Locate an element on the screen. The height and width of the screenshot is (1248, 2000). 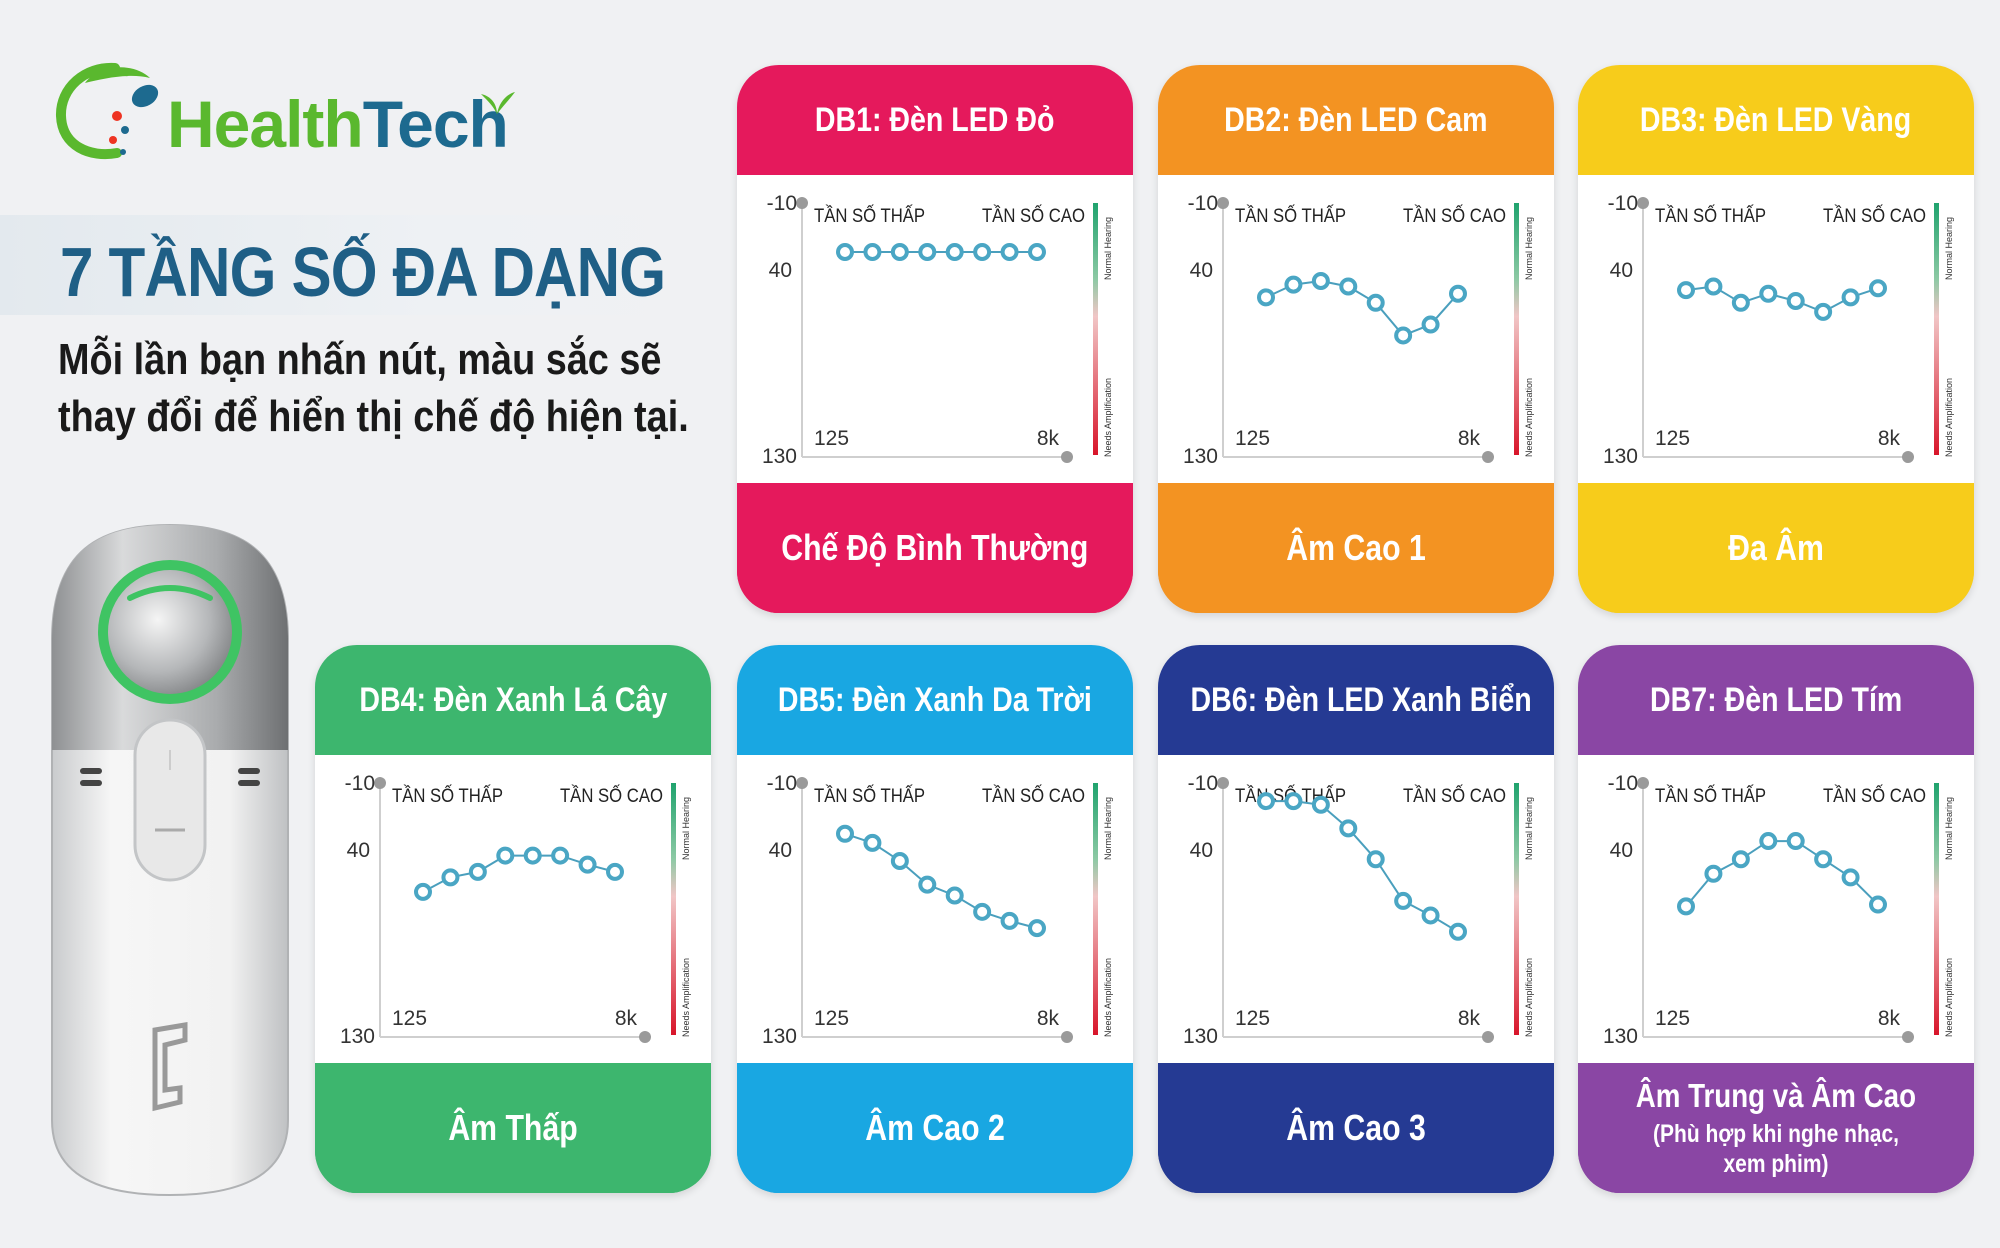
card-title-text: DB4: Đèn Xanh Lá Cây is located at coordinates (513, 700).